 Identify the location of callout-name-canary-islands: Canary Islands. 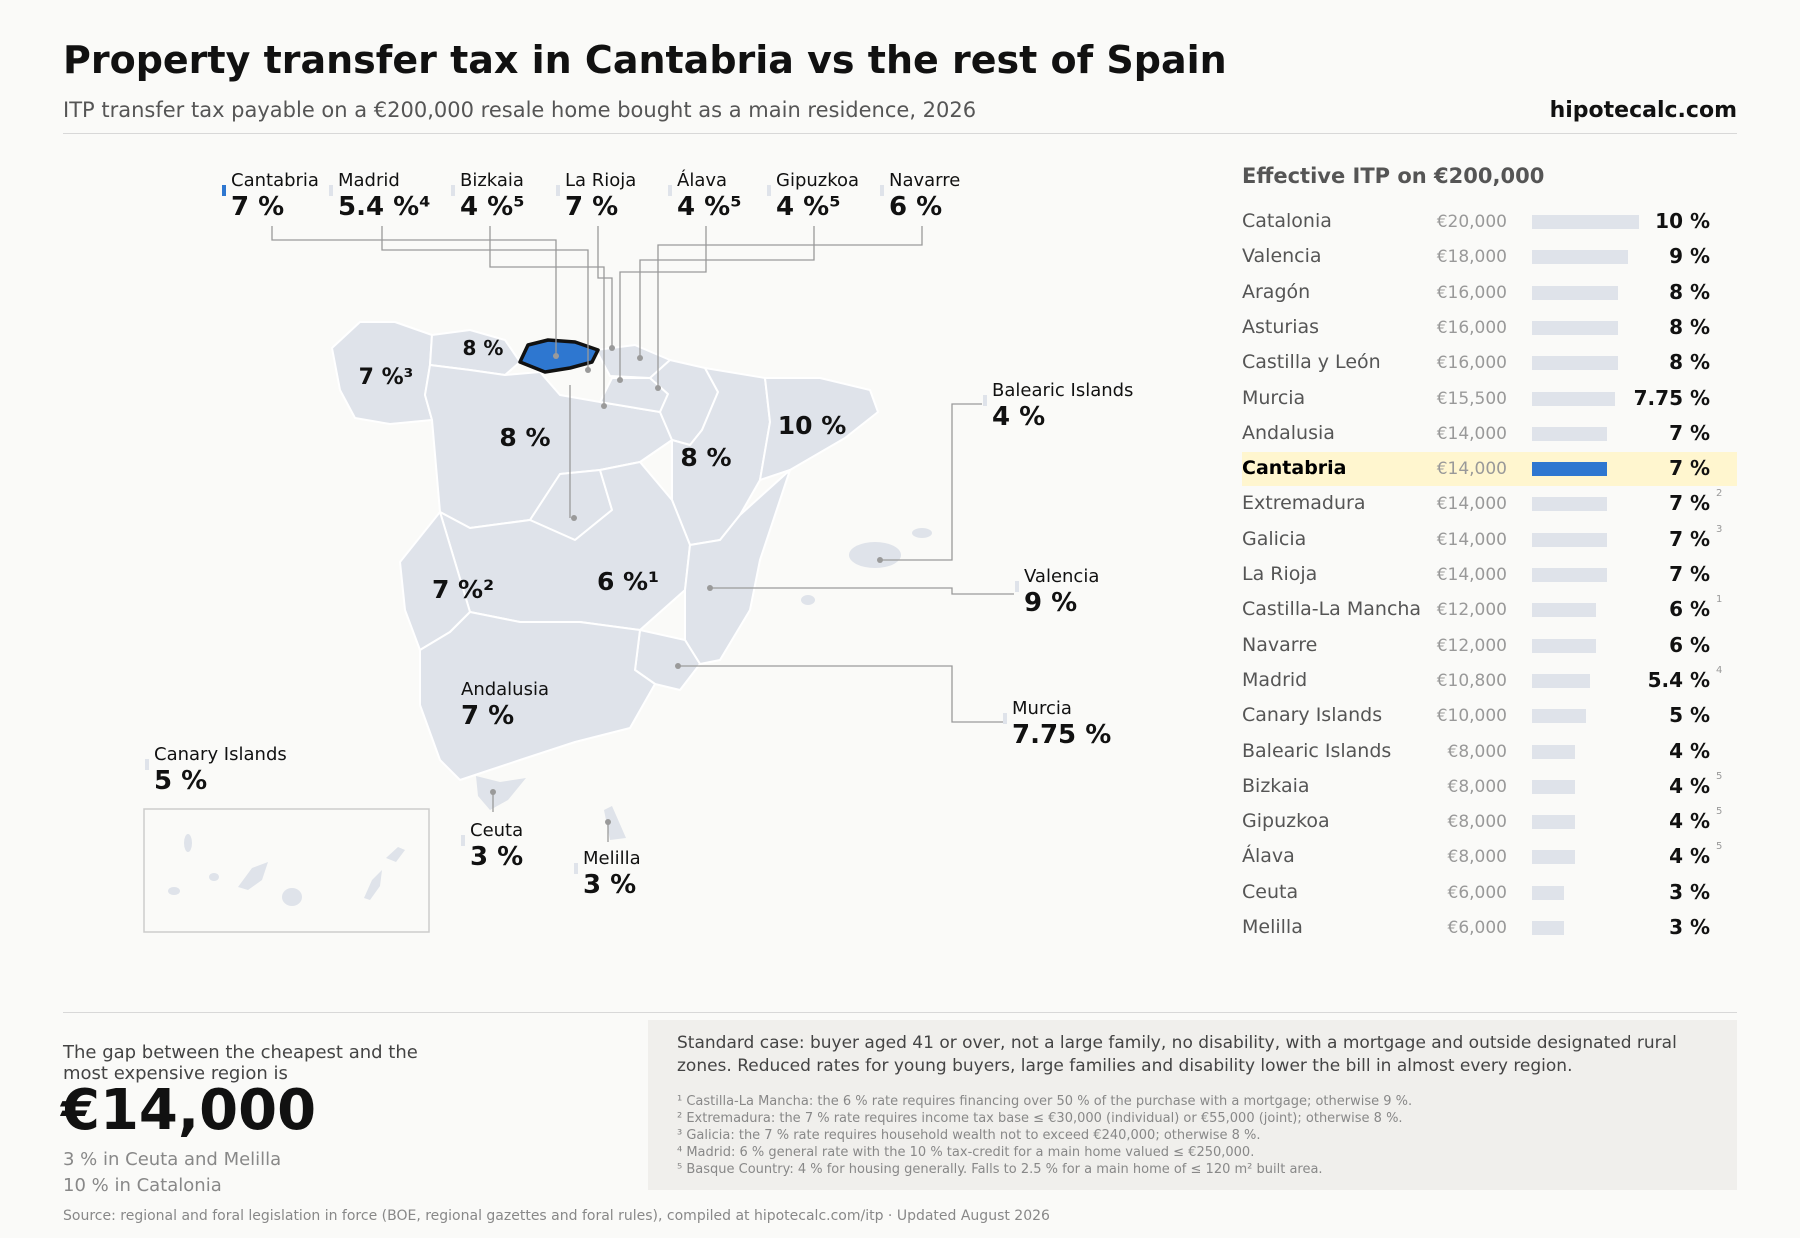
(220, 754).